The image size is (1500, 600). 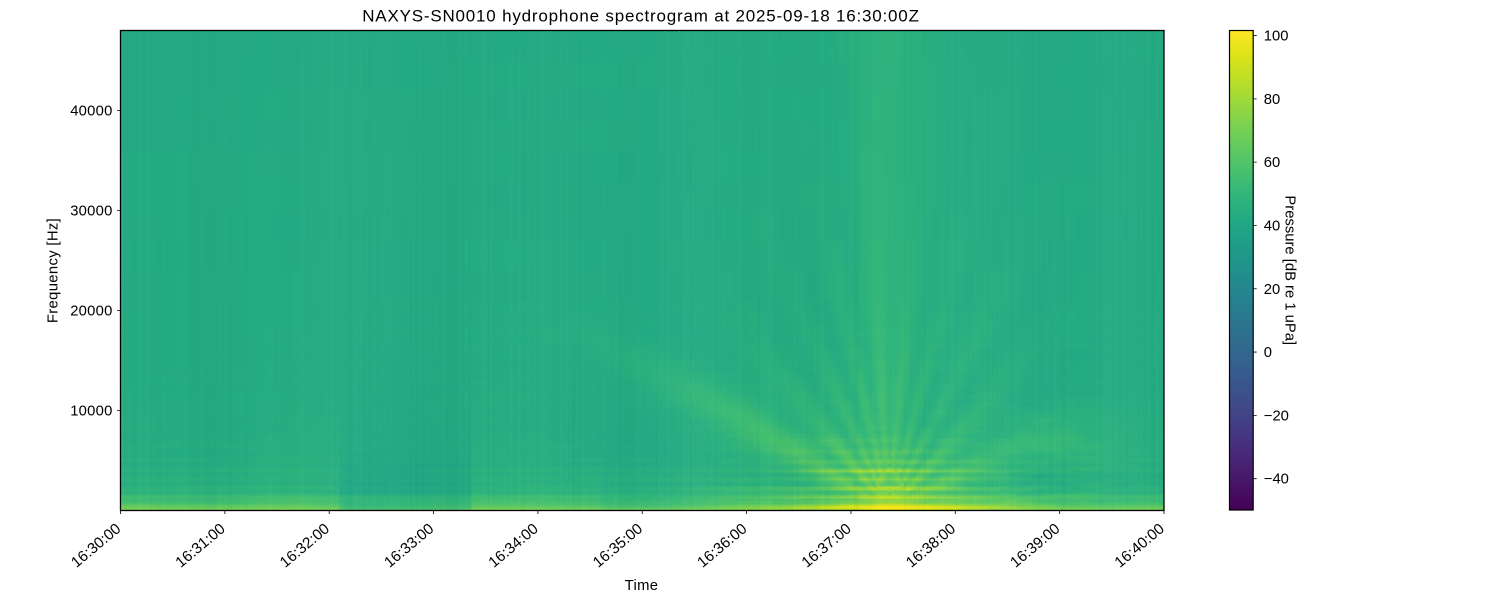 What do you see at coordinates (1268, 353) in the screenshot?
I see `svg-text: 0` at bounding box center [1268, 353].